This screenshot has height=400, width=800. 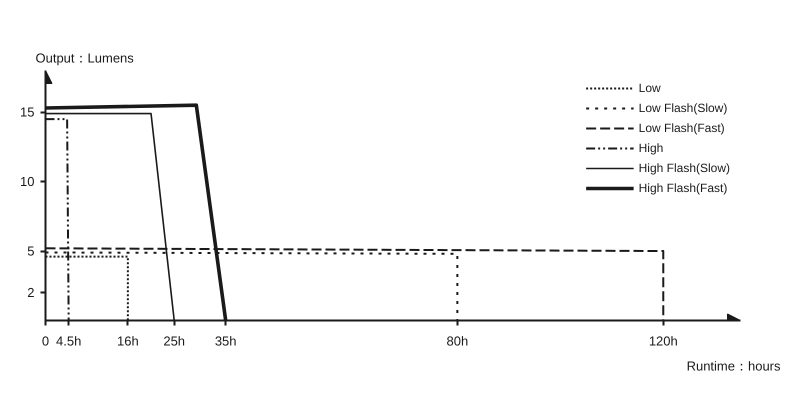 I want to click on y-tick-label: 2, so click(x=31, y=292).